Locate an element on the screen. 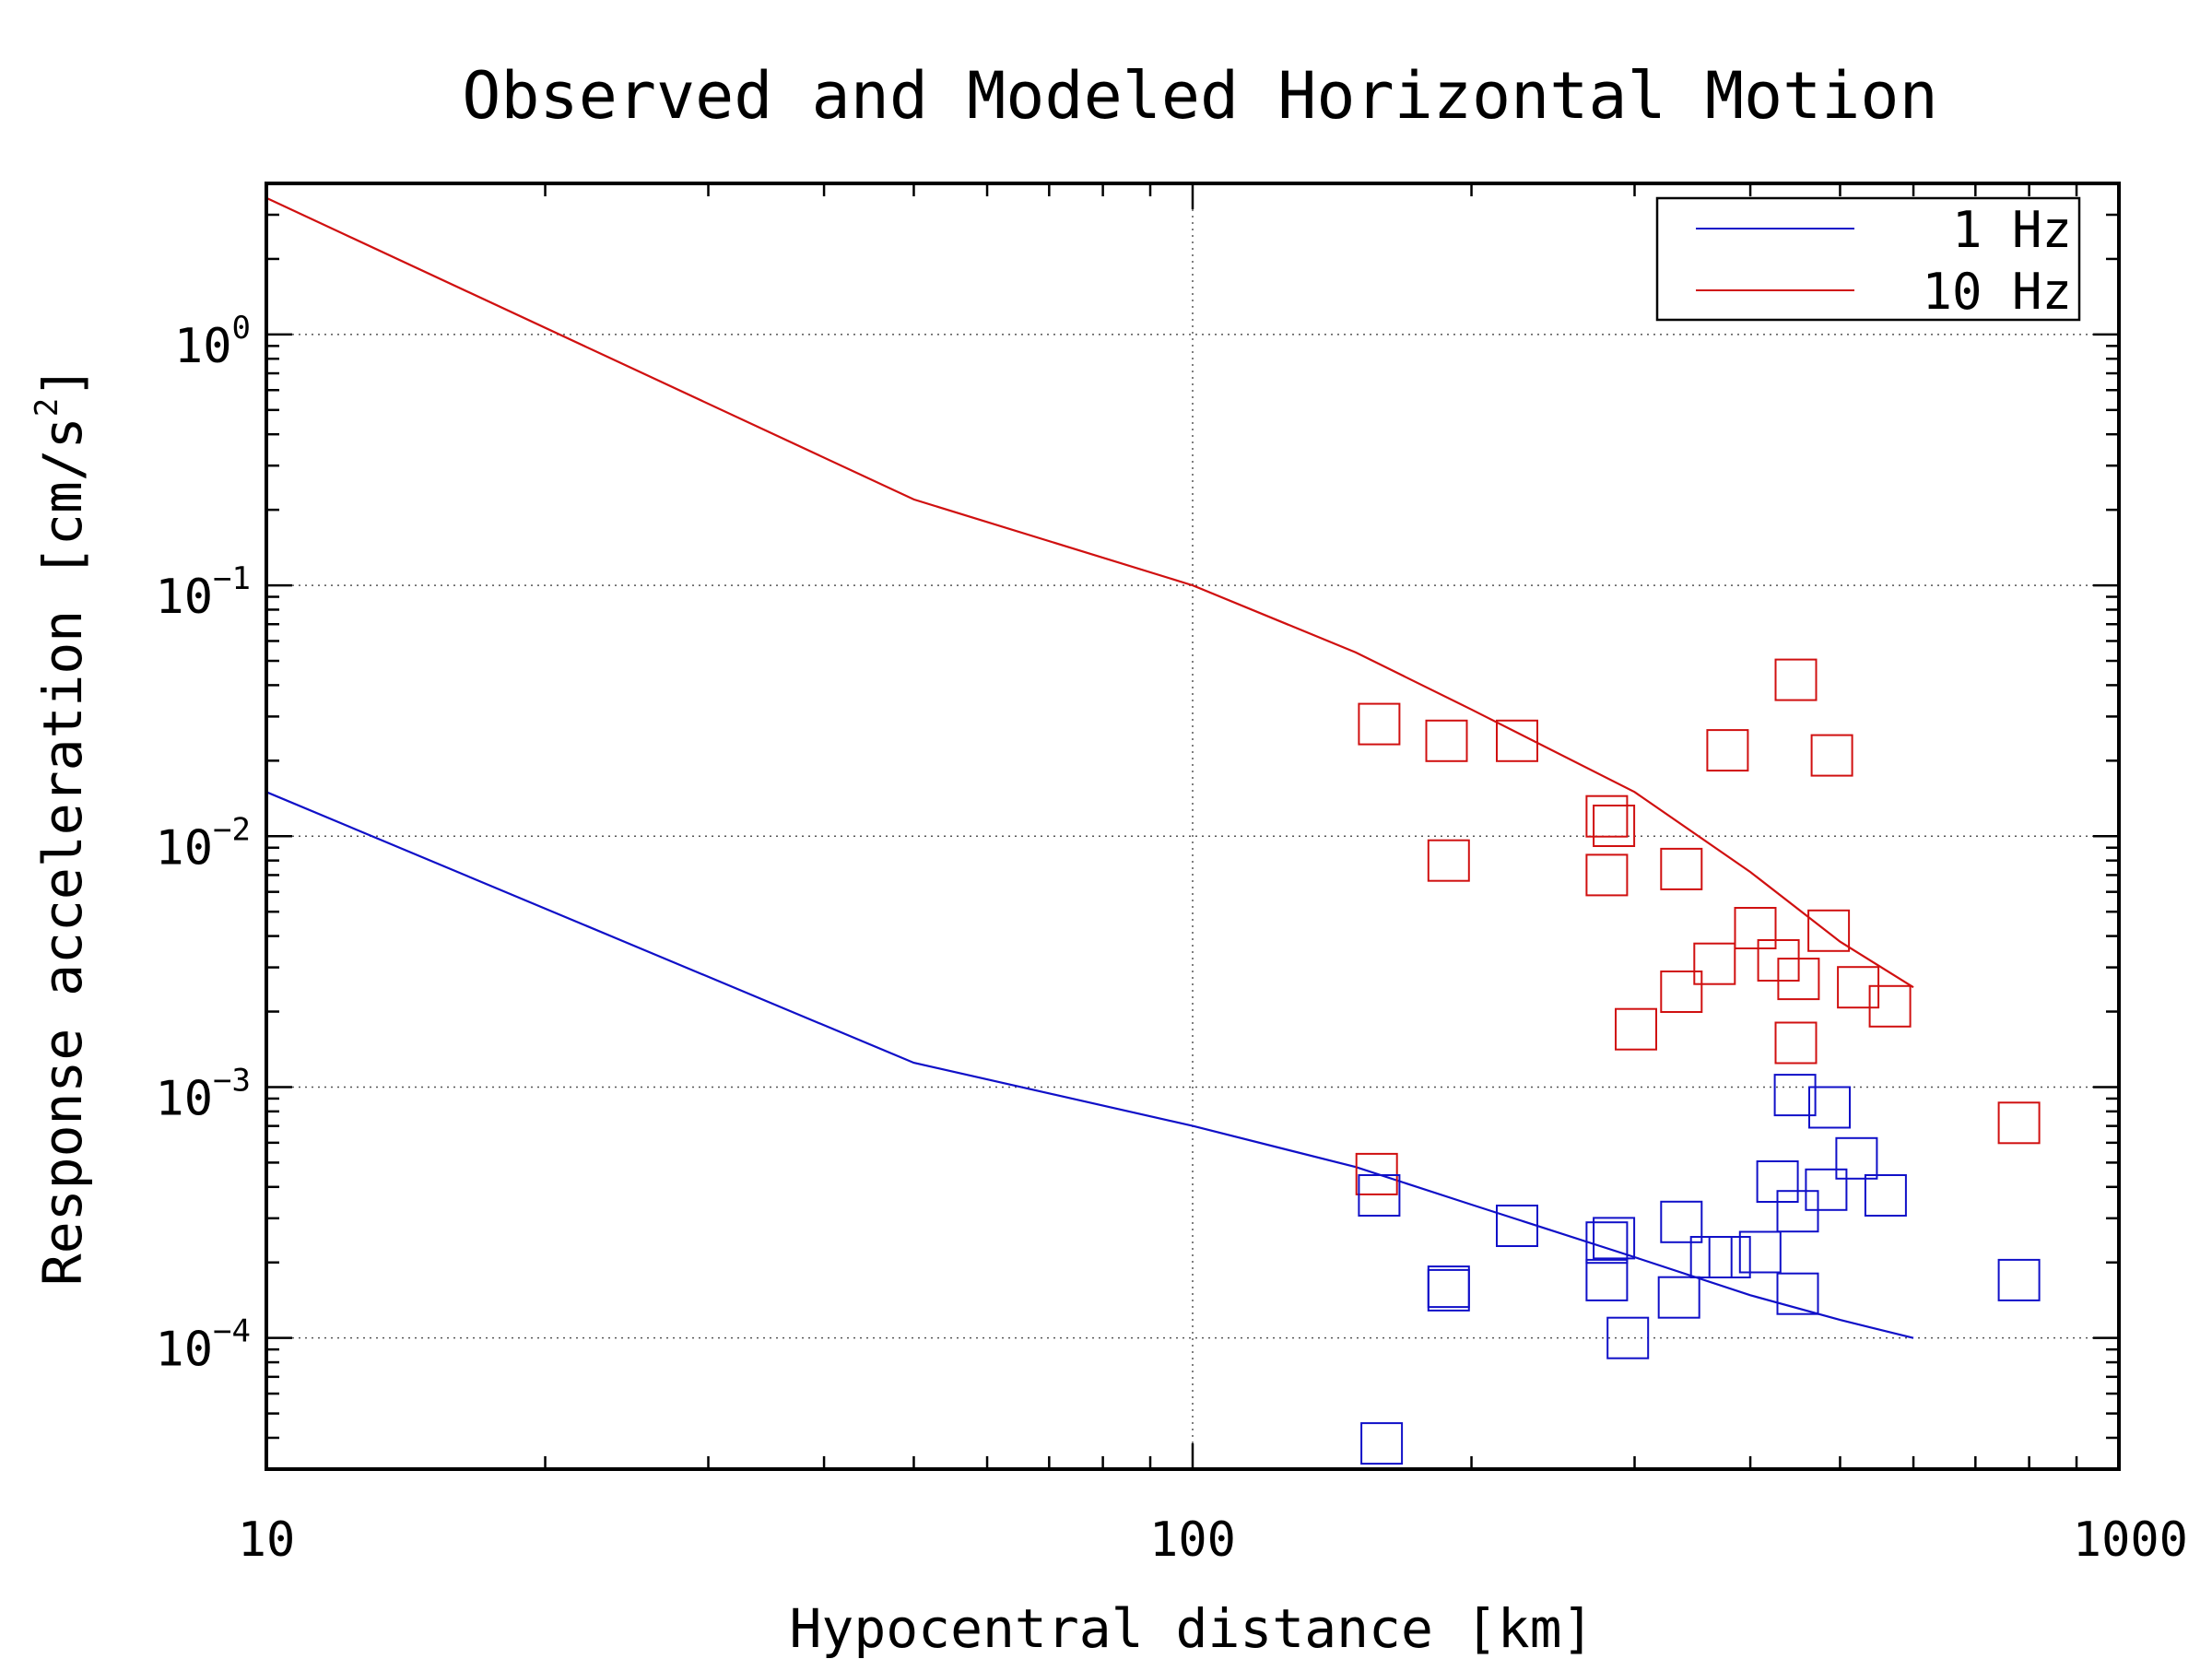 The width and height of the screenshot is (2212, 1659). x-axis-label: Hypocentral distance [km] is located at coordinates (1192, 1628).